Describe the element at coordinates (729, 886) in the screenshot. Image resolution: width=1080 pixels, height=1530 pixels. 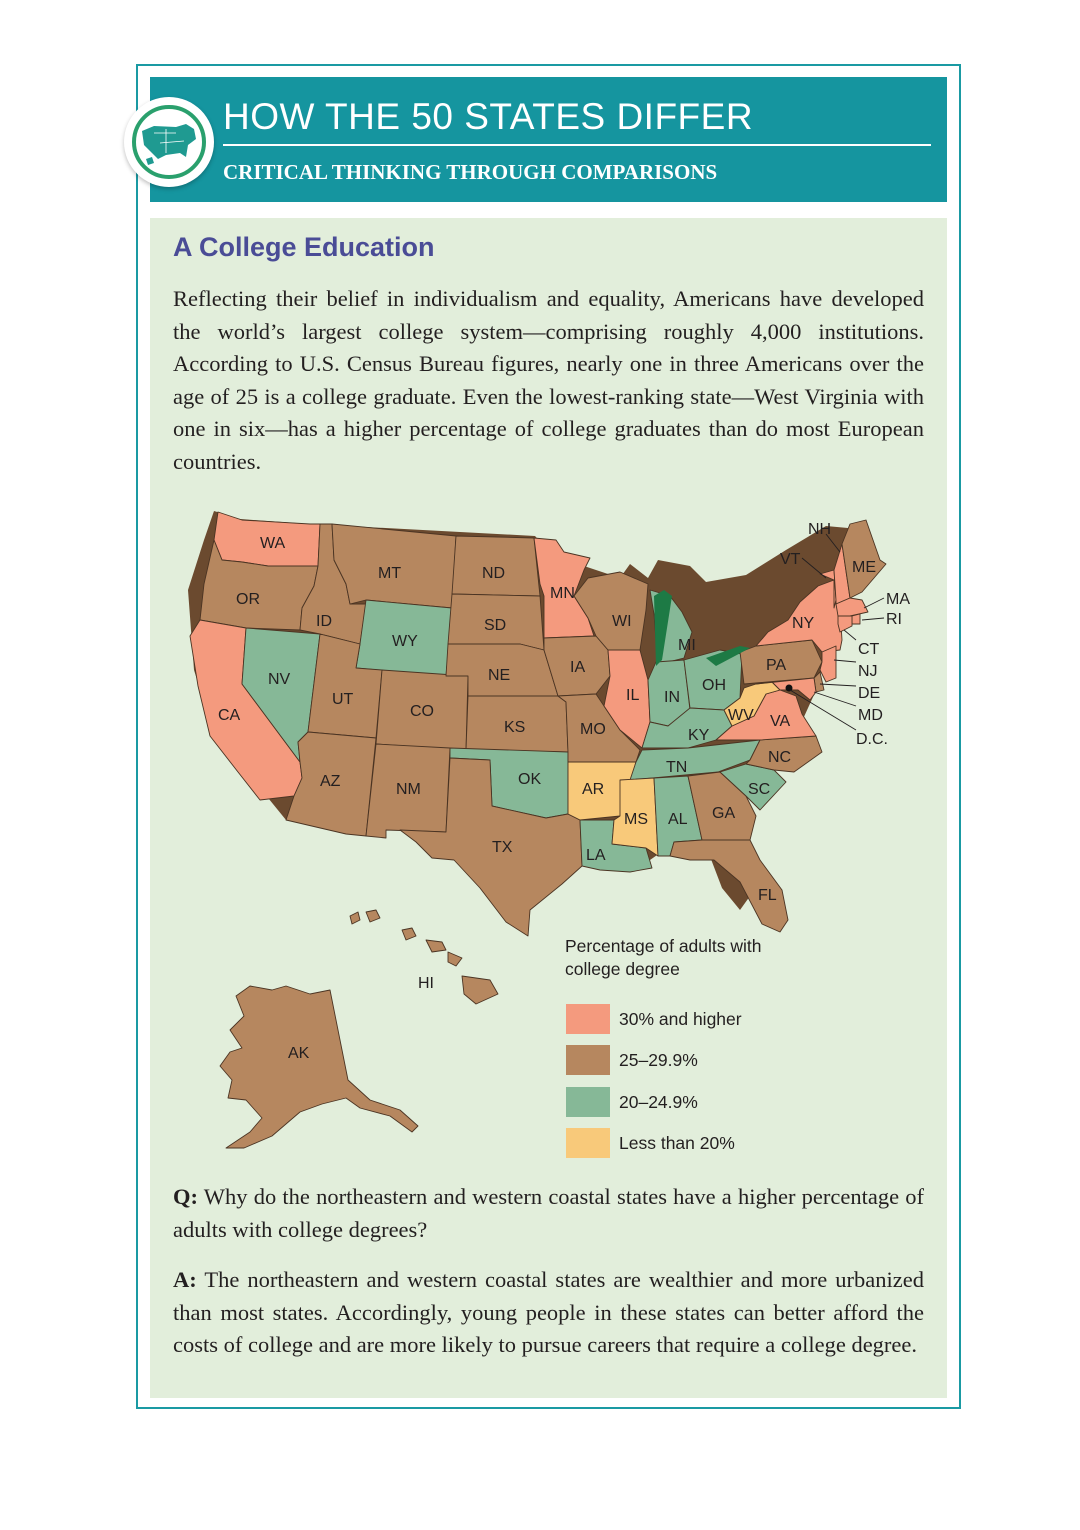
I see `state-fl` at that location.